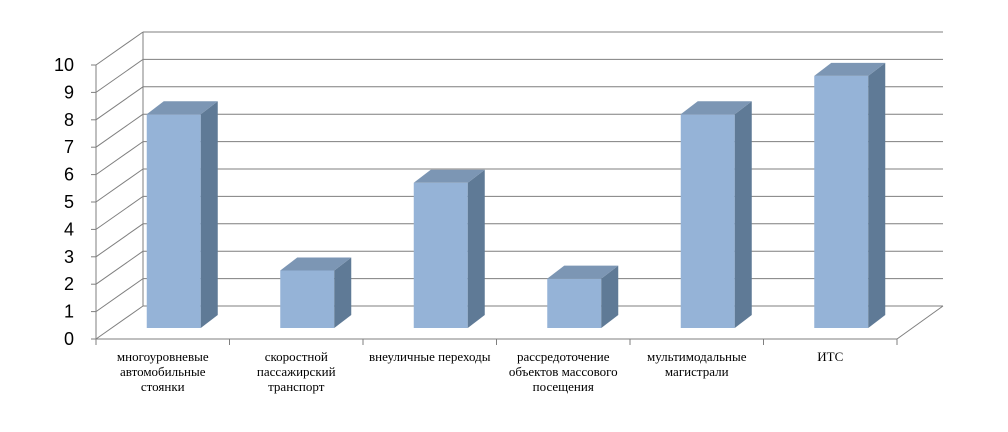 This screenshot has width=1008, height=432. Describe the element at coordinates (69, 120) in the screenshot. I see `y-tick-label: 8` at that location.